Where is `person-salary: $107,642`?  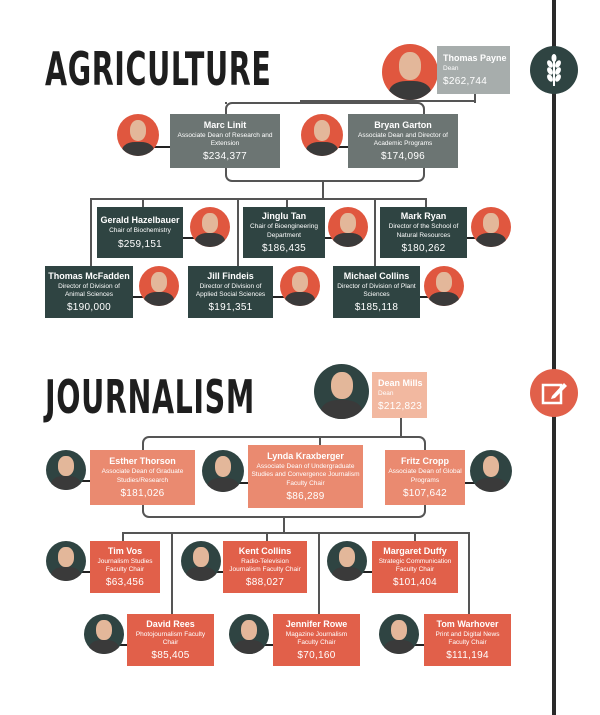 person-salary: $107,642 is located at coordinates (425, 493).